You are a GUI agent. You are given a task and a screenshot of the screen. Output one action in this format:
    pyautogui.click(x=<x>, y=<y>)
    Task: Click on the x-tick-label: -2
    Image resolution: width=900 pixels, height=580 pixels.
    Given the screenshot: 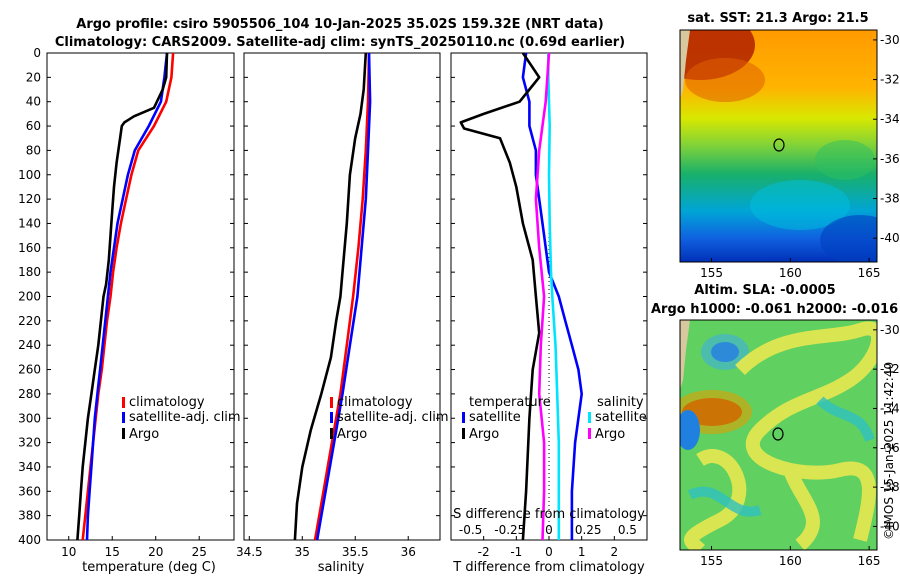 What is the action you would take?
    pyautogui.click(x=484, y=552)
    